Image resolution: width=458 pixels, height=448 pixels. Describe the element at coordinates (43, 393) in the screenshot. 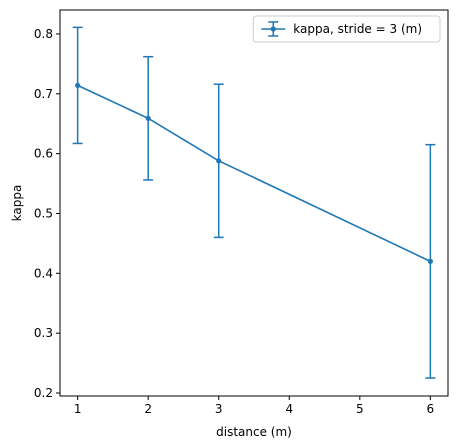

I see `y-tick-label: 0.2` at that location.